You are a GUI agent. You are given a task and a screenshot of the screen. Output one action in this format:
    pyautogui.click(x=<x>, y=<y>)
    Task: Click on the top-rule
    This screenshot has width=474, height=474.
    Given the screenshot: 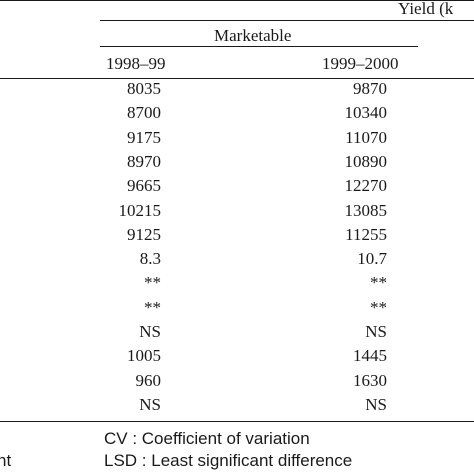 What is the action you would take?
    pyautogui.click(x=237, y=0)
    